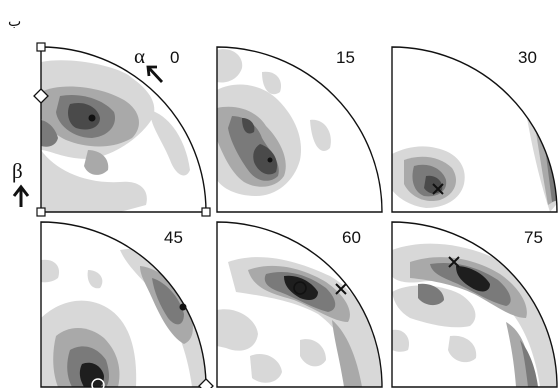 Image resolution: width=560 pixels, height=388 pixels. Describe the element at coordinates (173, 237) in the screenshot. I see `panel-label: 45` at that location.